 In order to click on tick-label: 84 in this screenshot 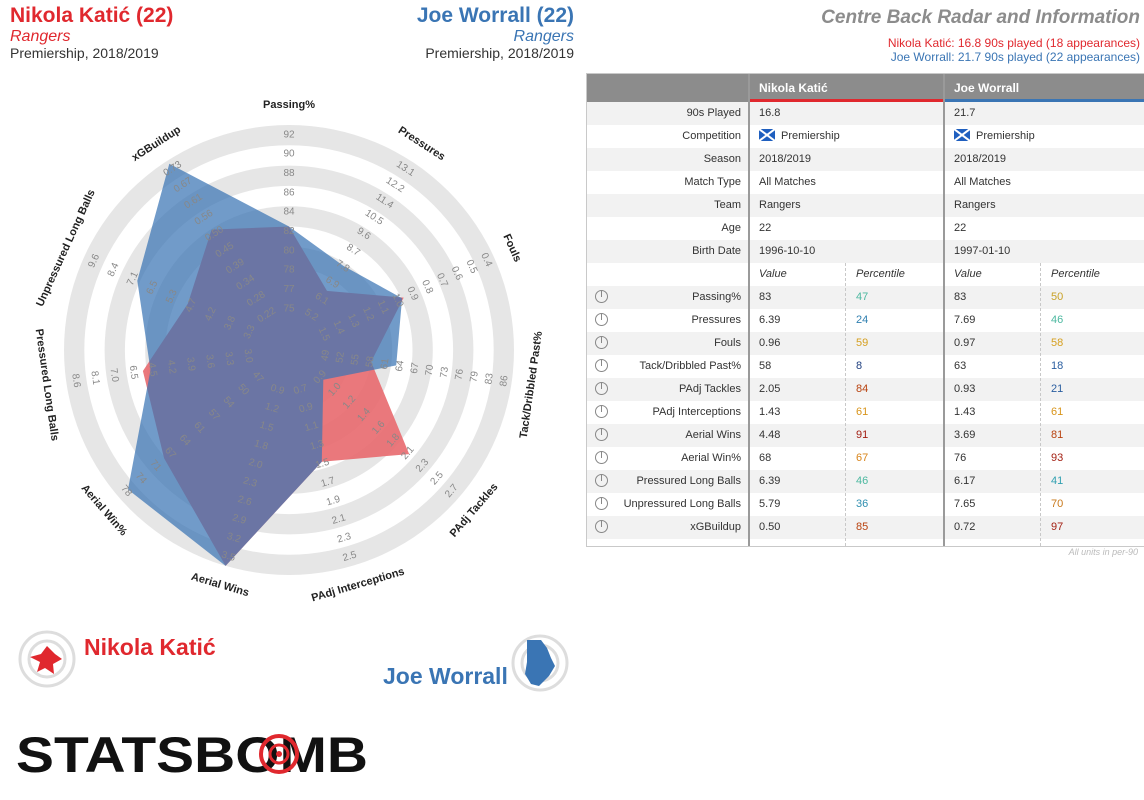, I will do `click(289, 212)`.